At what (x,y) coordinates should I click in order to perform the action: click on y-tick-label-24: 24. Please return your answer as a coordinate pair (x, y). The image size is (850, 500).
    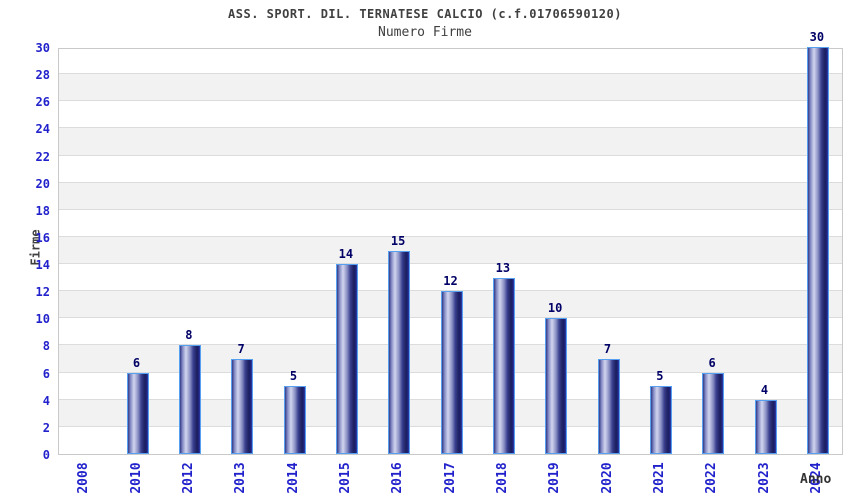
    Looking at the image, I should click on (42, 129).